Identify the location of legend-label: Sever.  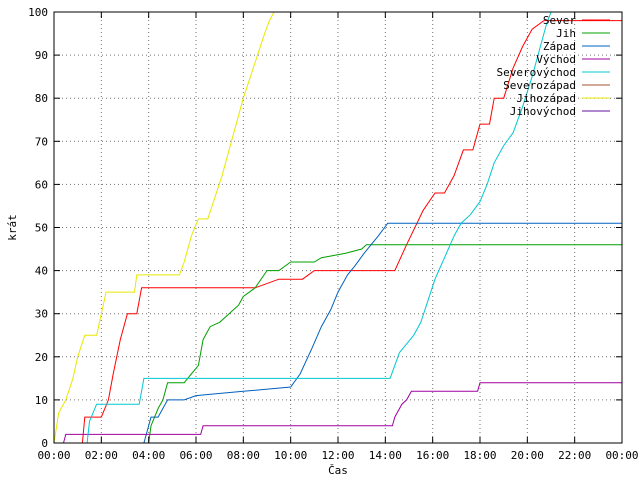
(559, 20).